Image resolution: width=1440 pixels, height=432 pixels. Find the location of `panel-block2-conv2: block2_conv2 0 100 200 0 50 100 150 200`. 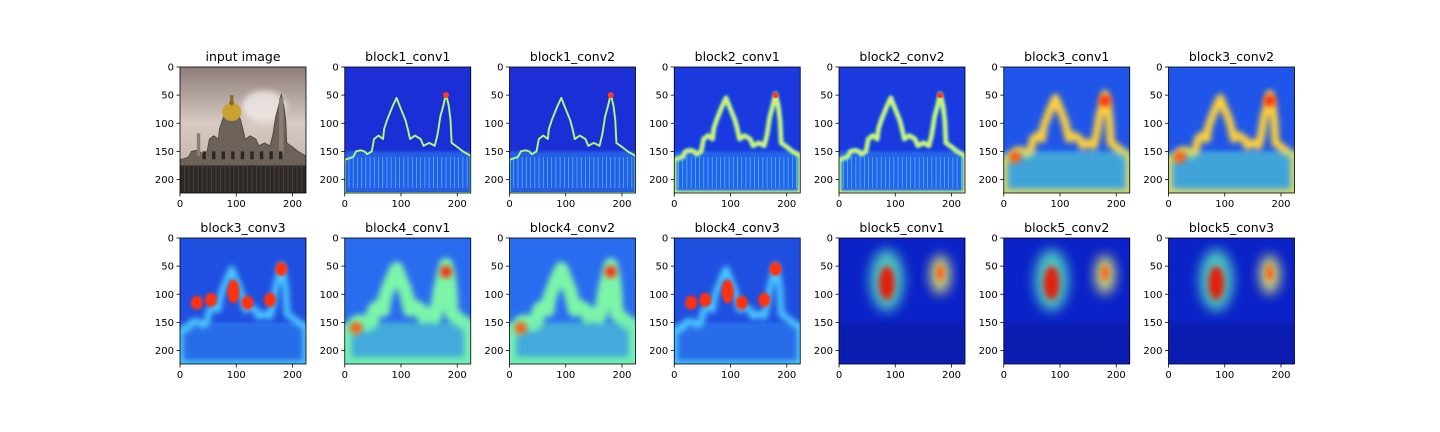

panel-block2-conv2: block2_conv2 0 100 200 0 50 100 150 200 is located at coordinates (890, 129).